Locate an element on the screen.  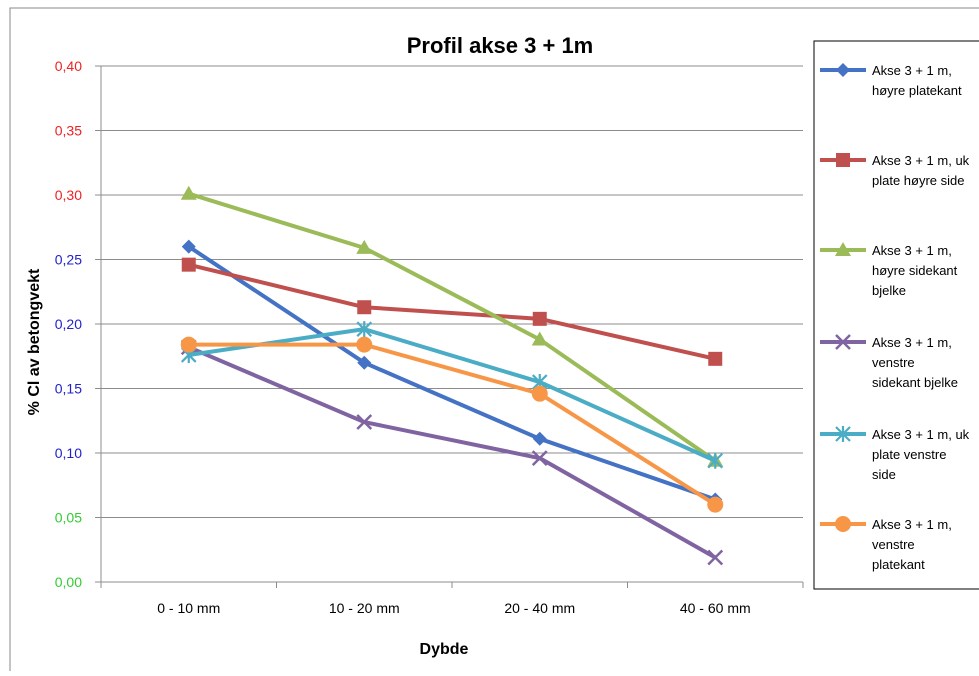
chart-title: Profil akse 3 + 1m is located at coordinates (500, 45).